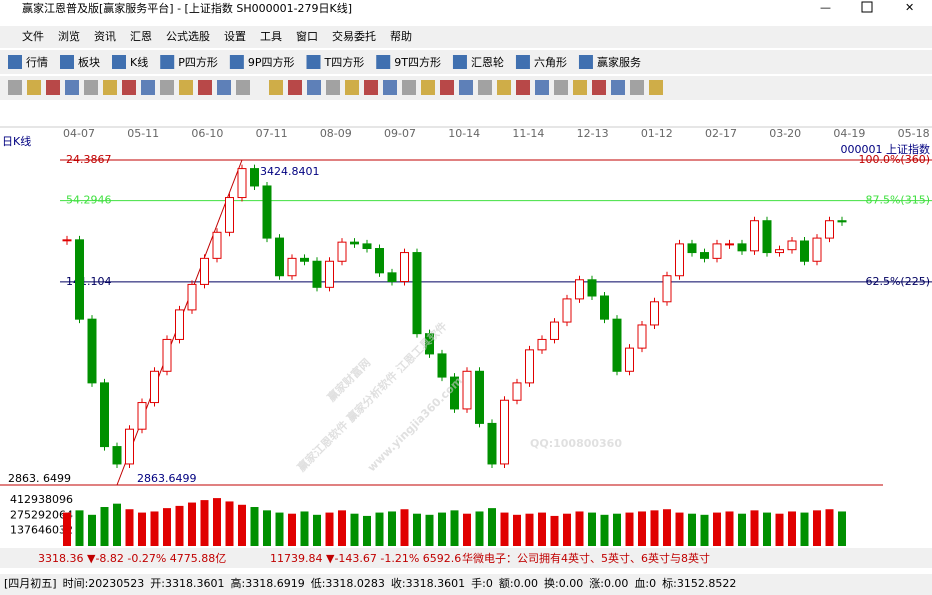  What do you see at coordinates (336, 133) in the screenshot?
I see `date-label: 08-09` at bounding box center [336, 133].